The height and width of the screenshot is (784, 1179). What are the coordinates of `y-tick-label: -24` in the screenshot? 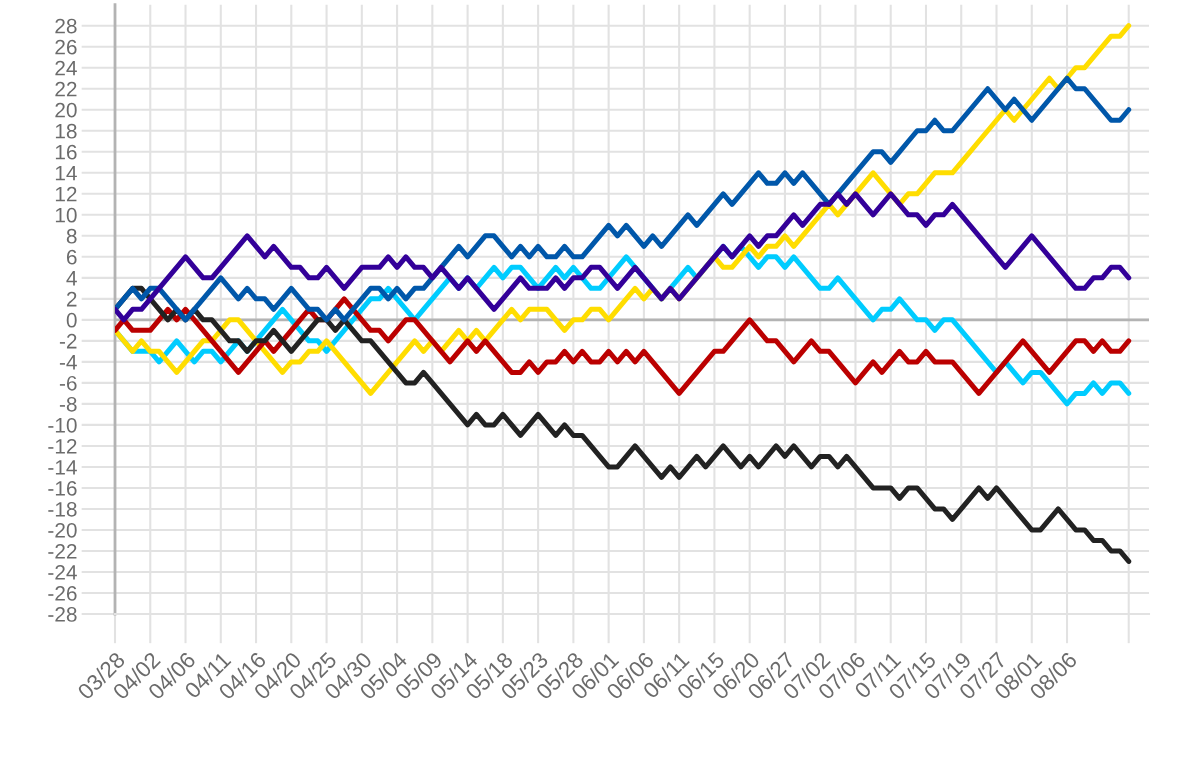 It's located at (62, 572).